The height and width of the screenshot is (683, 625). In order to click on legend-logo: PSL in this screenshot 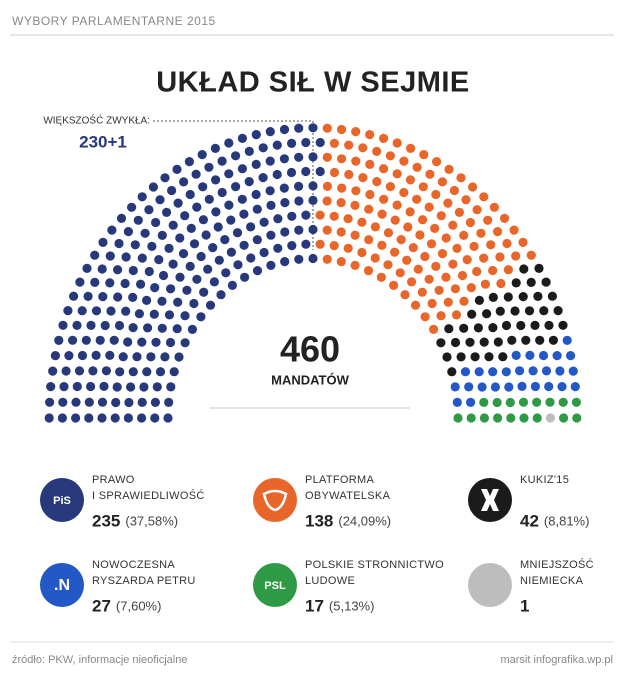, I will do `click(275, 586)`.